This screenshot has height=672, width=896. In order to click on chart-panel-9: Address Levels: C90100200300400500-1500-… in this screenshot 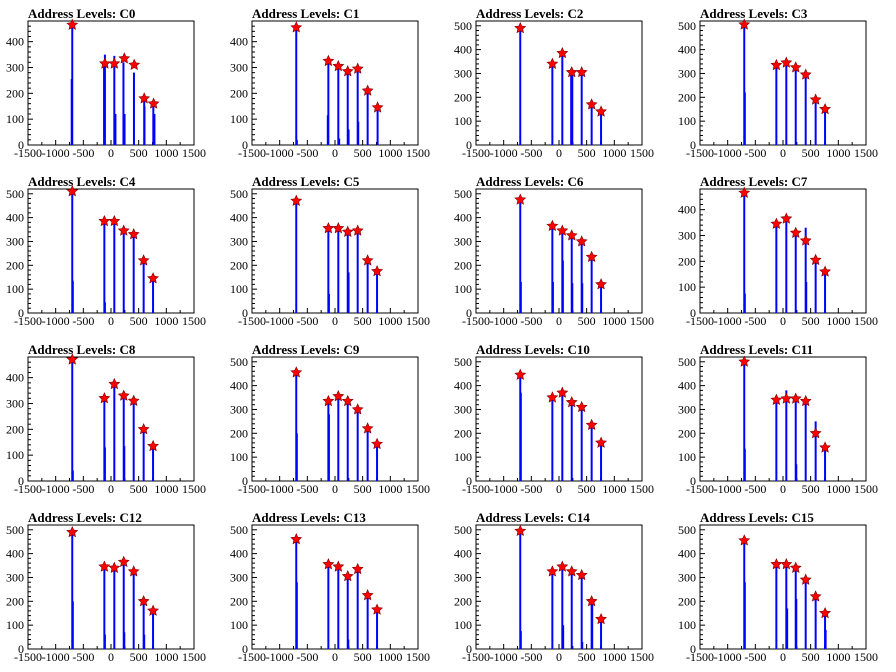, I will do `click(330, 419)`.